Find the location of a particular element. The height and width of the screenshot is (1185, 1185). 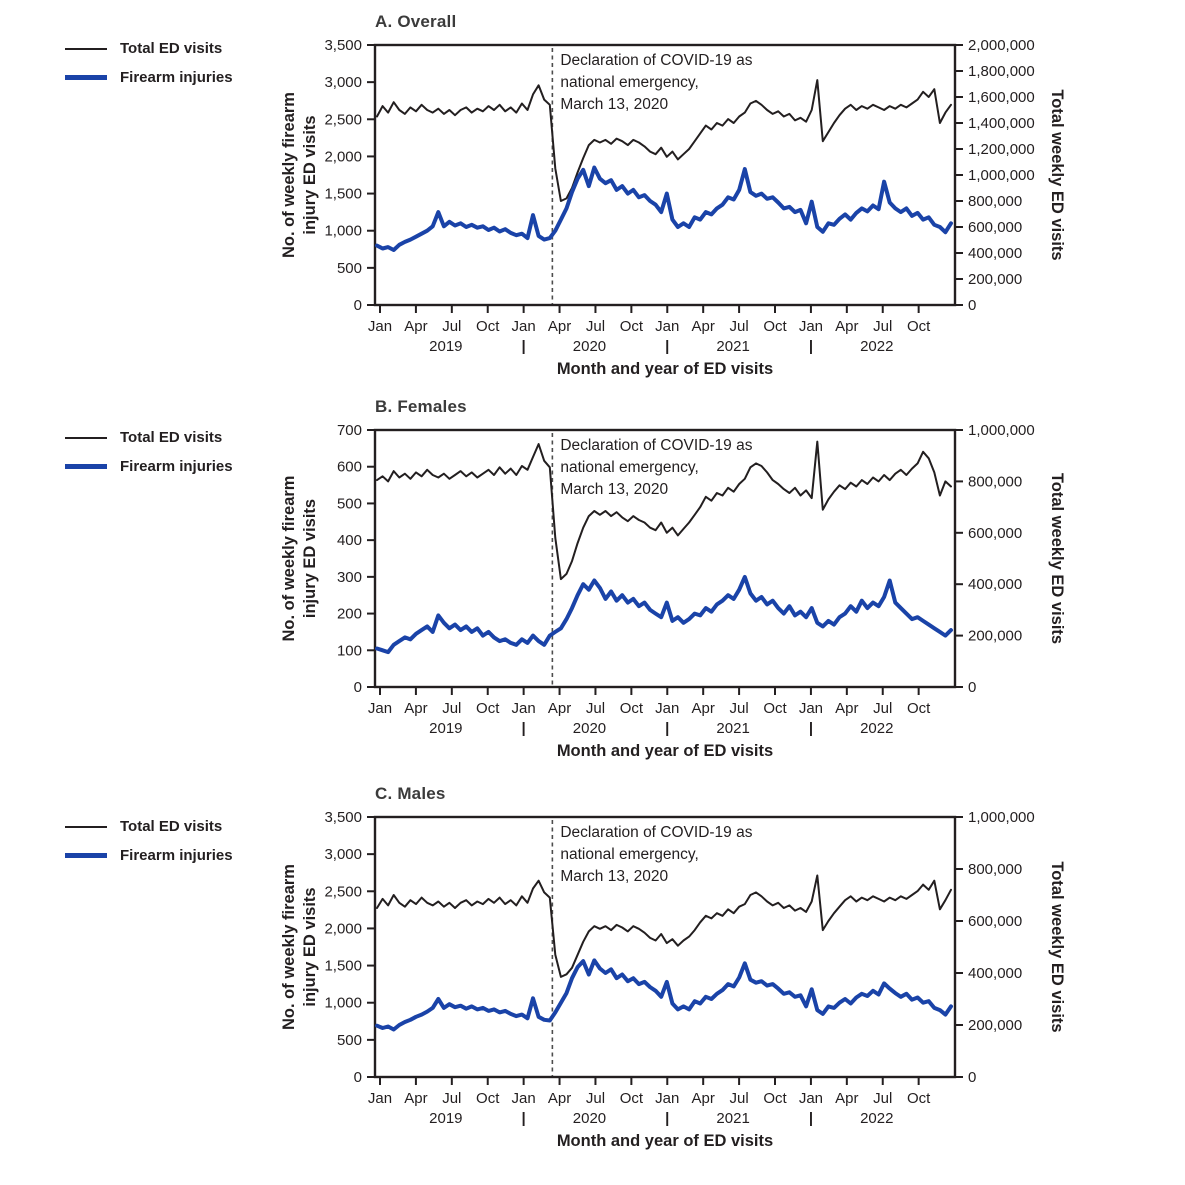

legend-panel-a: Total ED visits Firearm injuries is located at coordinates (180, 63).